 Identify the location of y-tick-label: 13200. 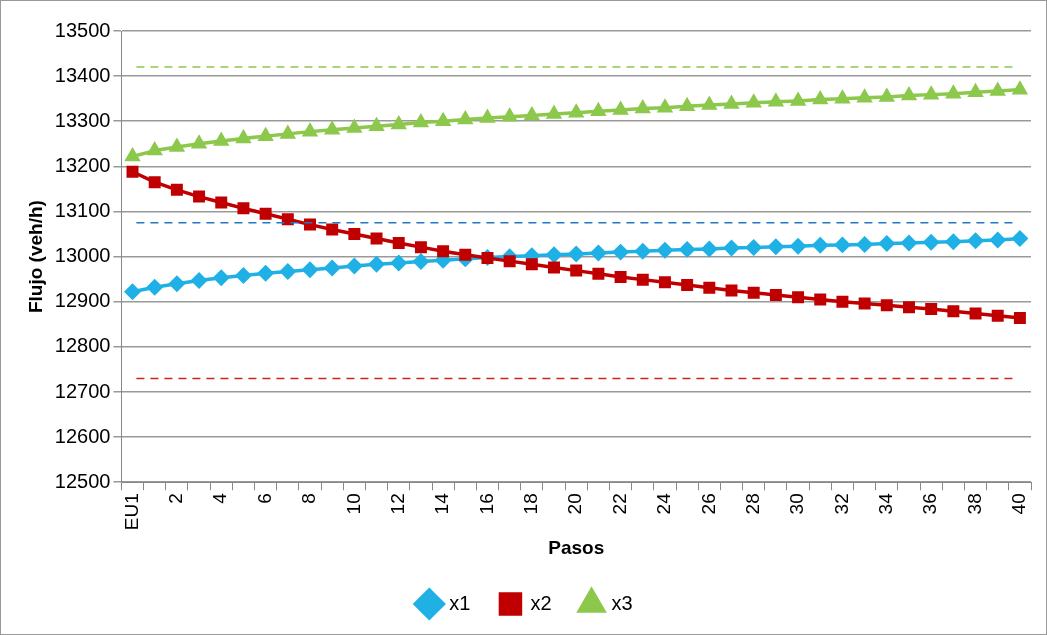
(82, 164).